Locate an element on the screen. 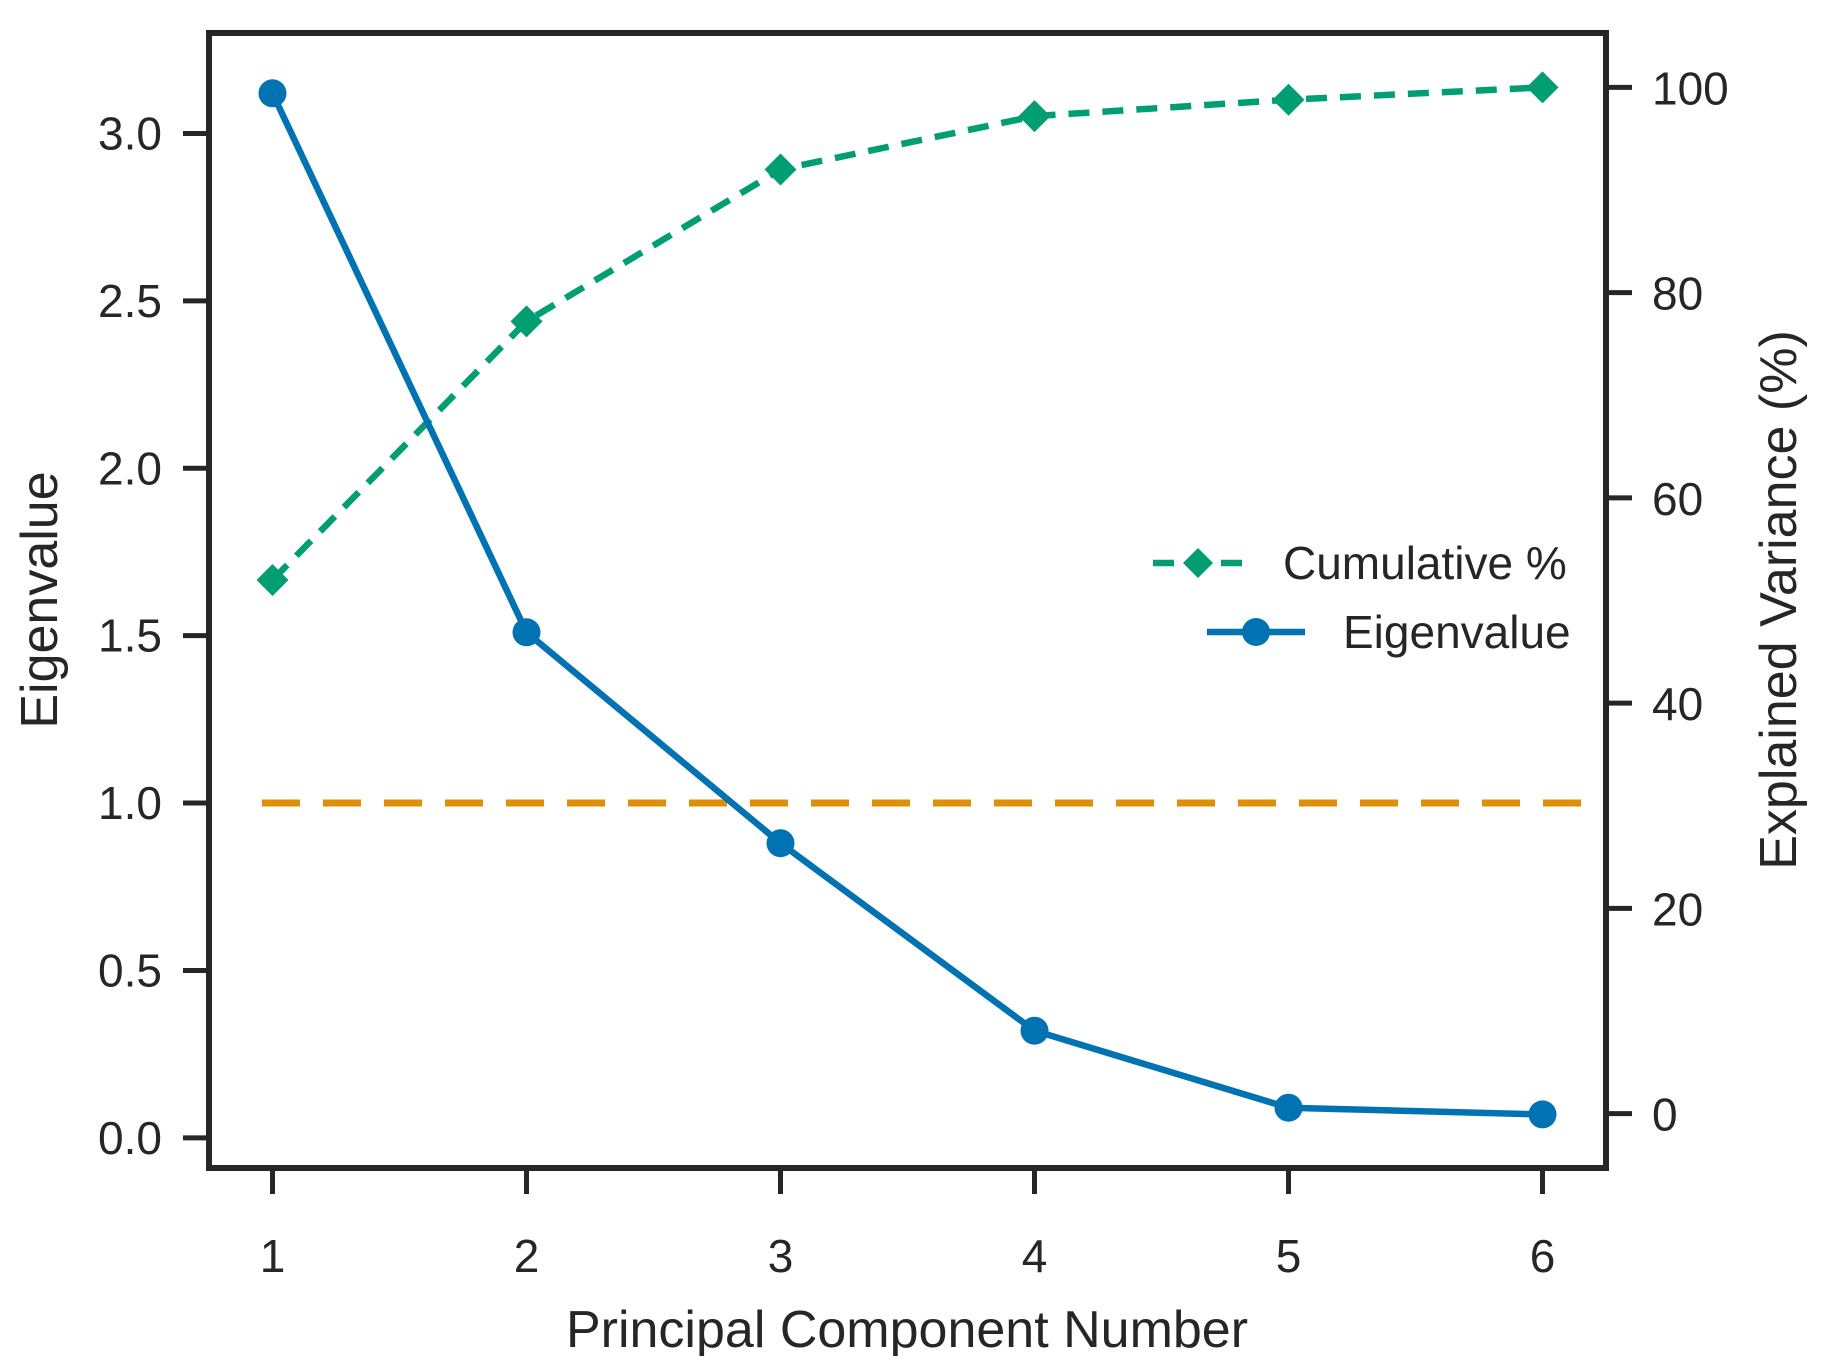  y-right-tick-label: 0 is located at coordinates (1665, 1115).